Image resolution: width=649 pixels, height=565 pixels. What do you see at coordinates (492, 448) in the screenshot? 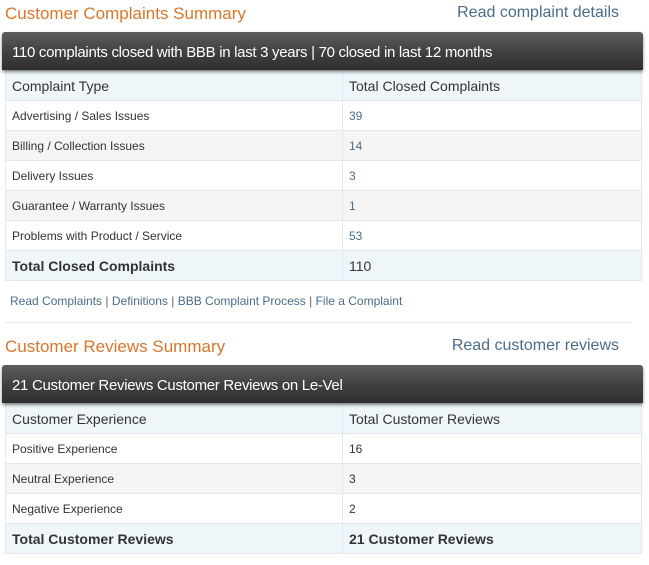
I see `review-count-cell: 16` at bounding box center [492, 448].